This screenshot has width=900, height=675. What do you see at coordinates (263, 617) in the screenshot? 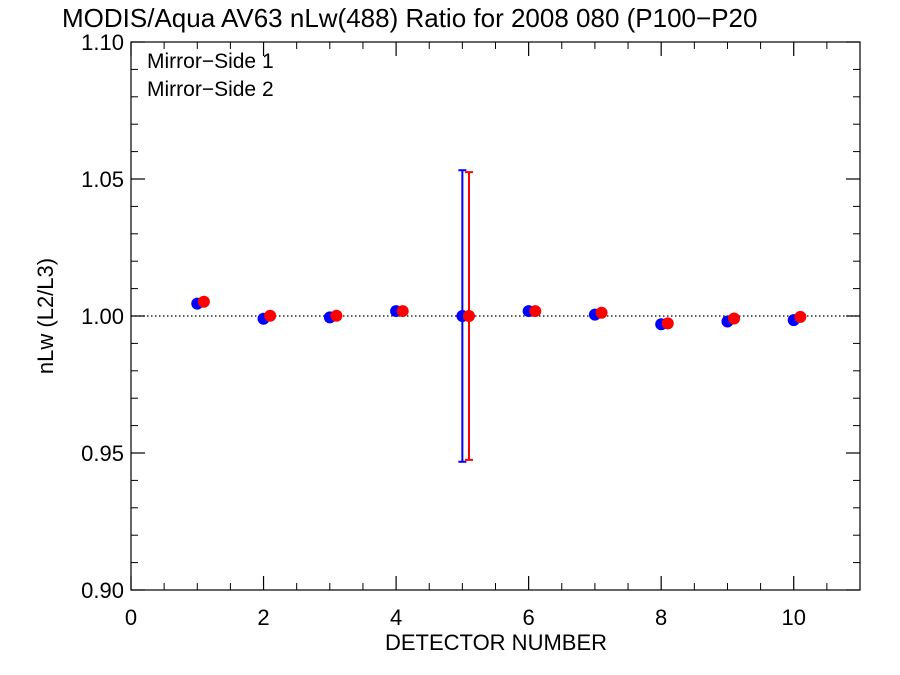
I see `x-tick-label: 2` at bounding box center [263, 617].